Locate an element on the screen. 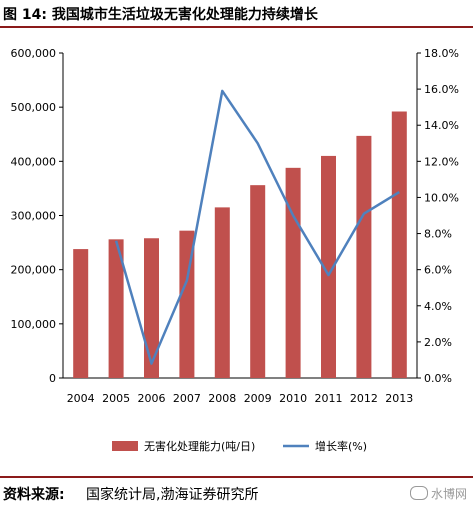 The width and height of the screenshot is (473, 507). legend-label-bar: 无害化处理能力(吨/日) is located at coordinates (199, 446).